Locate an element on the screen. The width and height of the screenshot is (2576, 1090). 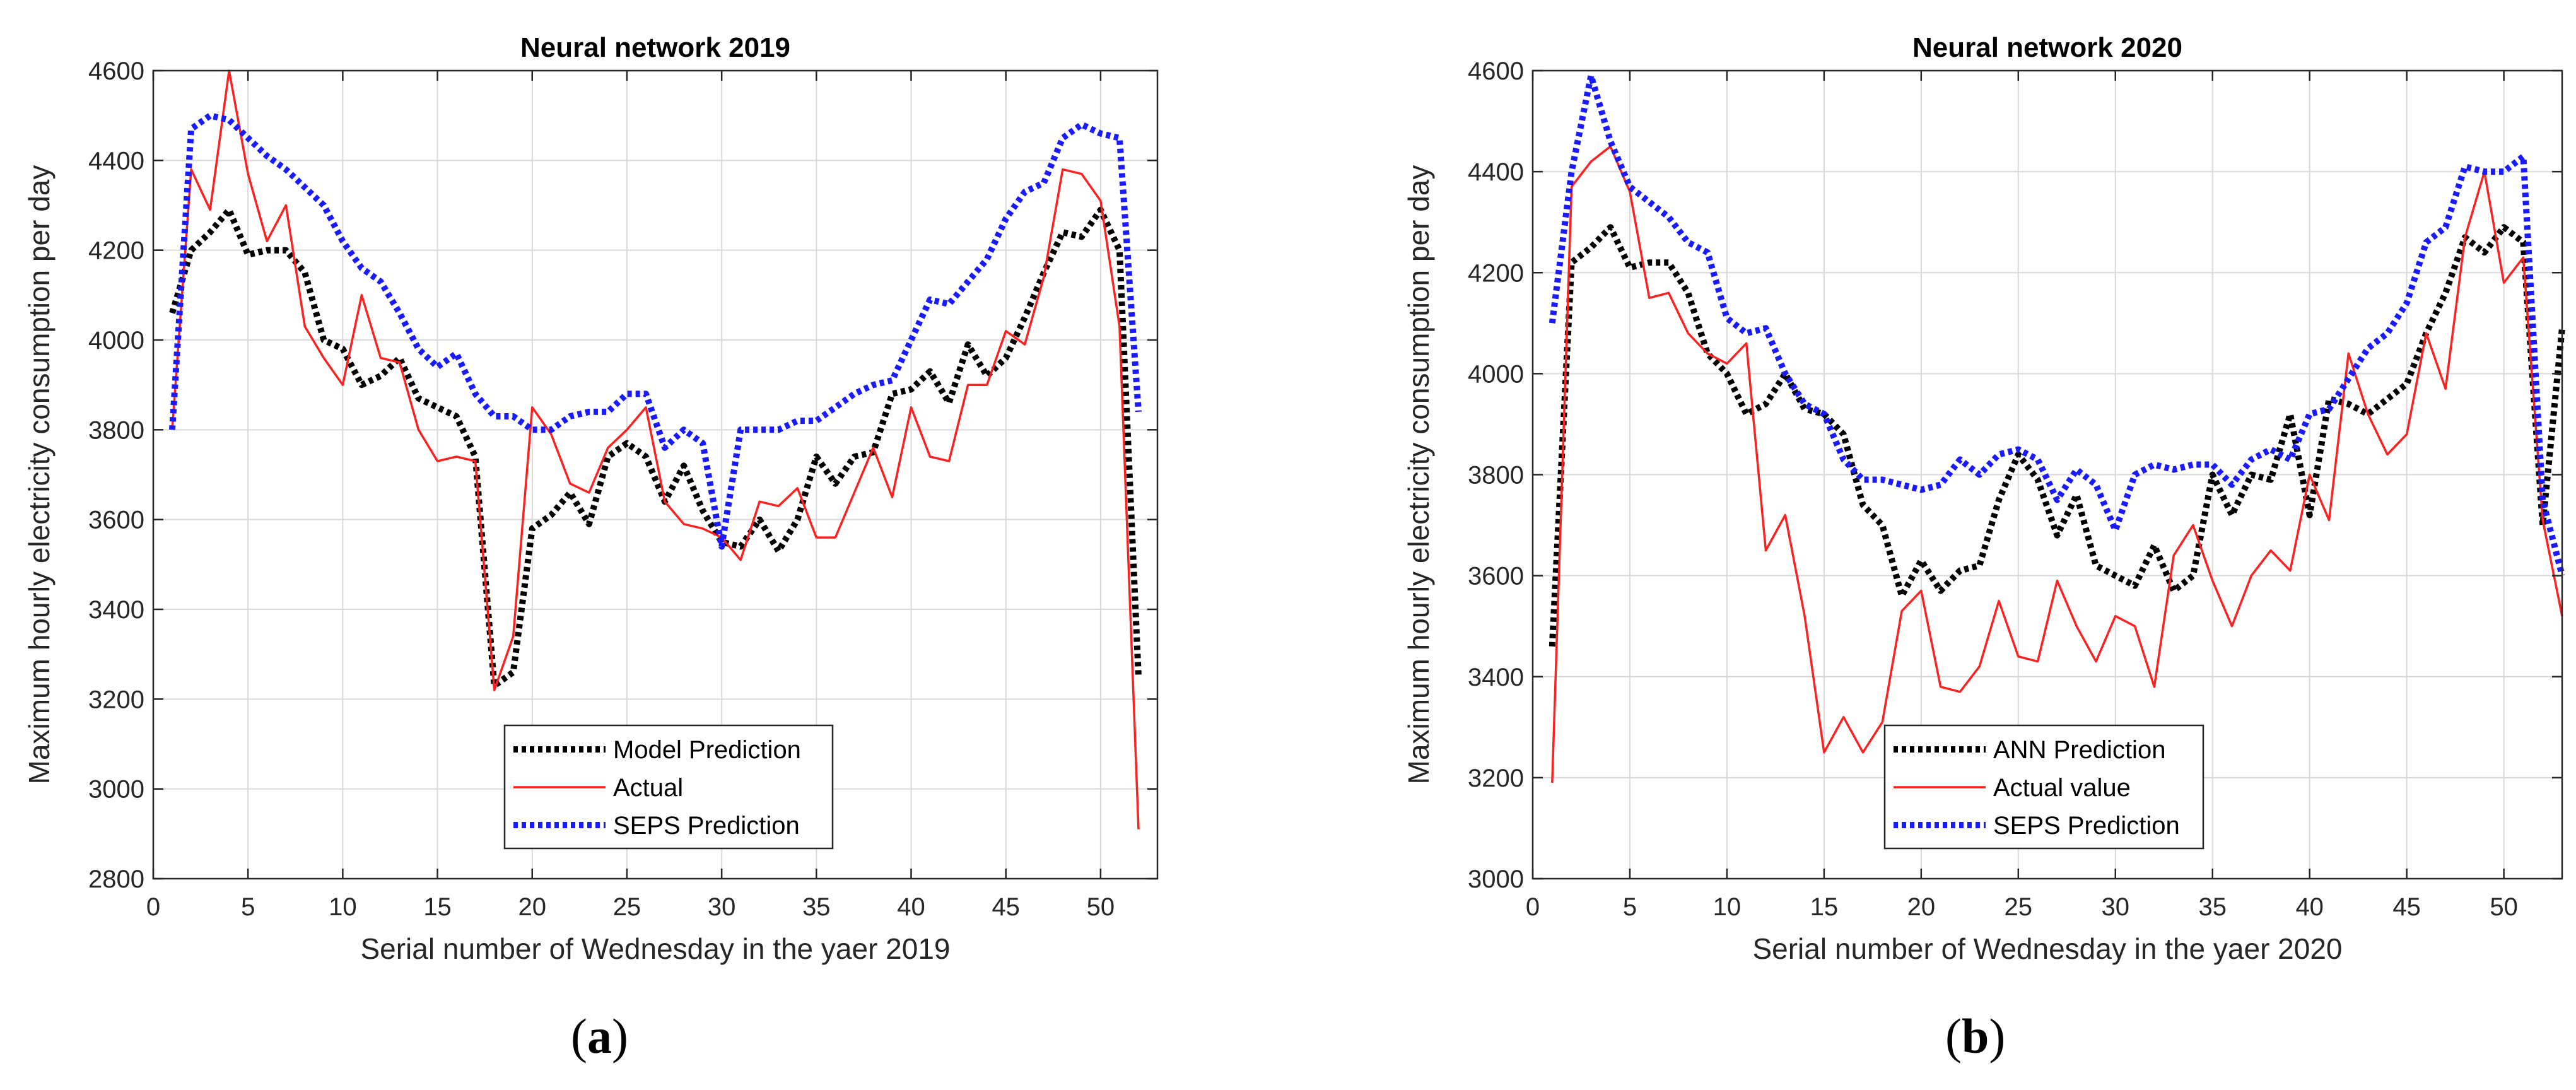
y-tick-label: 2800 is located at coordinates (116, 879).